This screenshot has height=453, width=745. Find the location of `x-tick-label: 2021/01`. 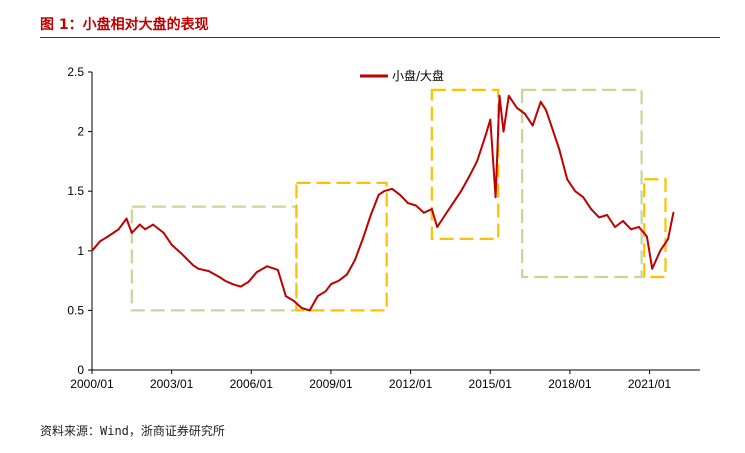

x-tick-label: 2021/01 is located at coordinates (650, 384).